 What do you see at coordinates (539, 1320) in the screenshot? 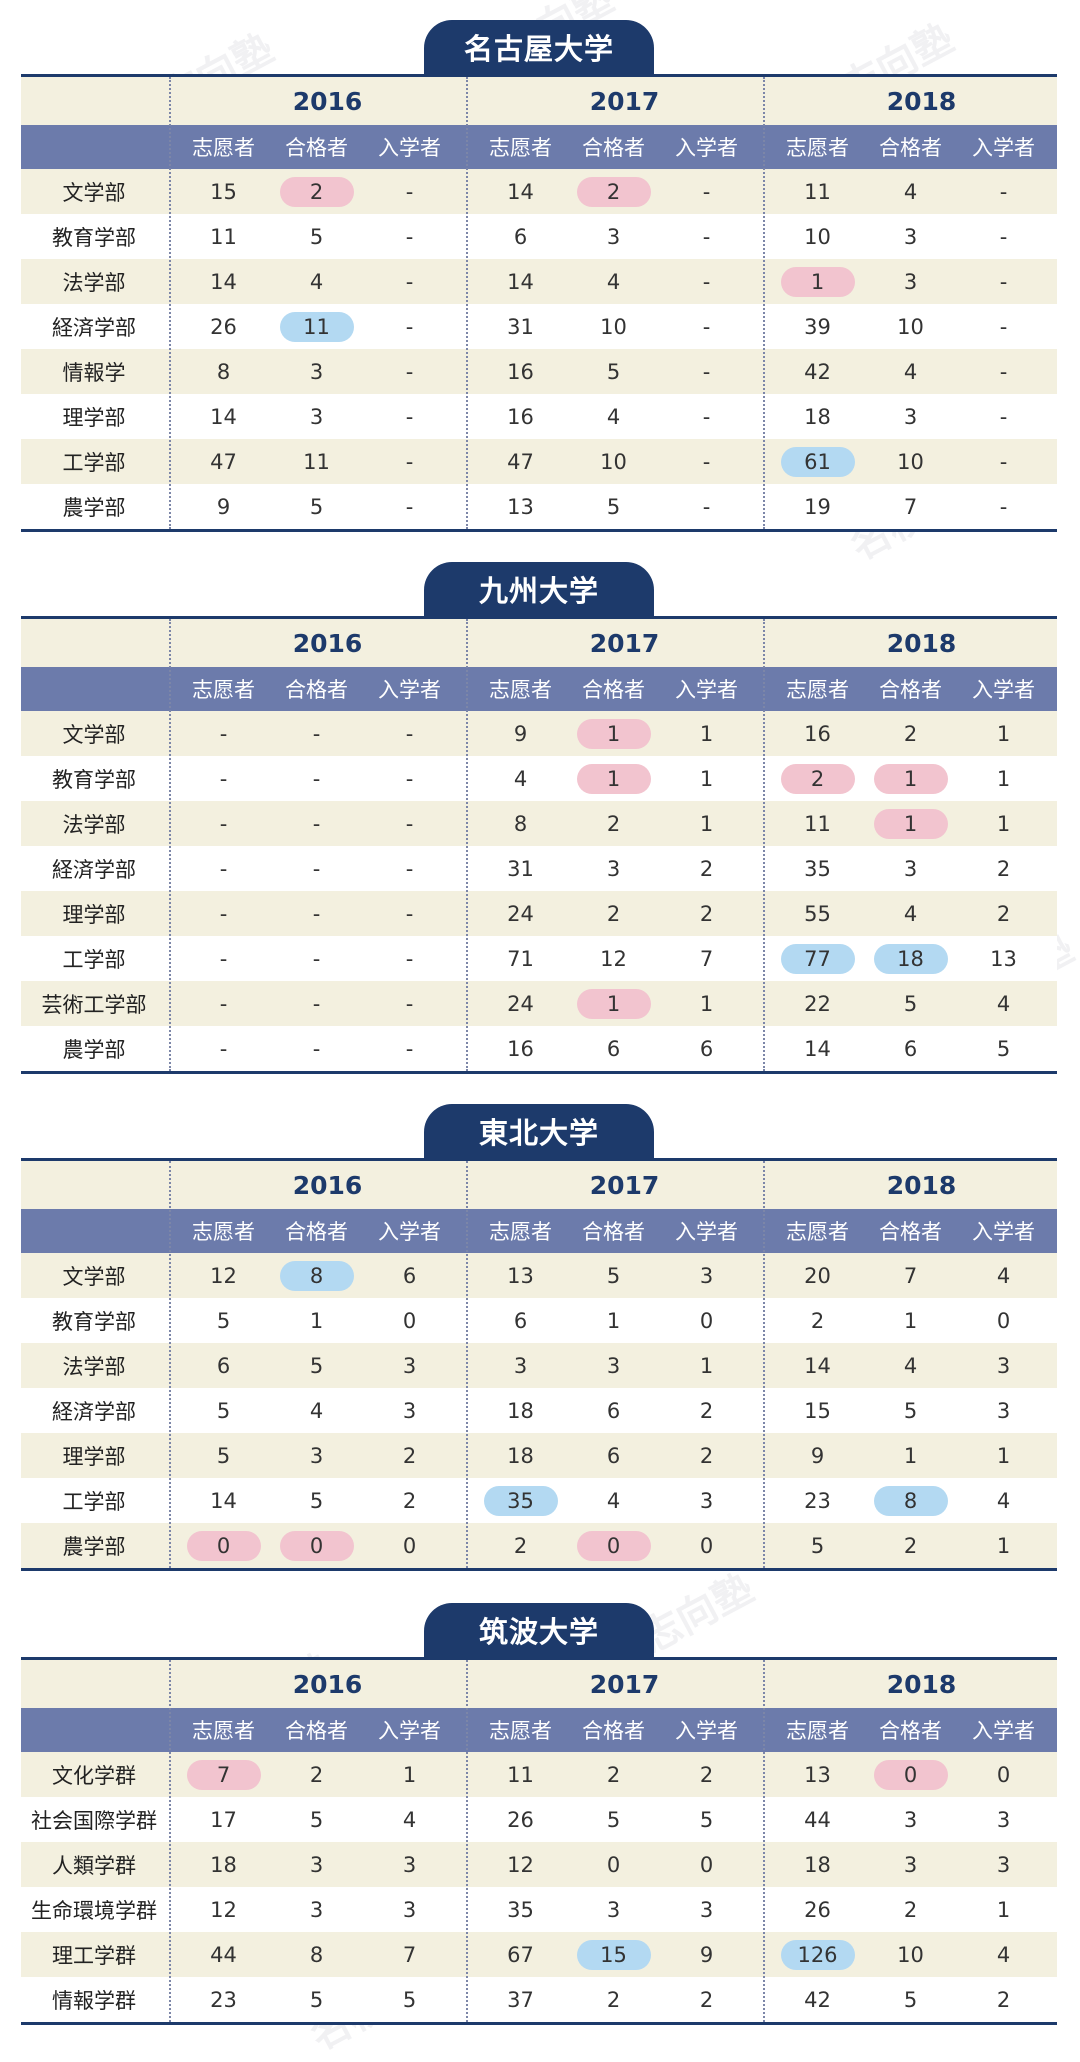
I see `table-row: 教育学部 5 1 0 6 1 0 2 1 0` at bounding box center [539, 1320].